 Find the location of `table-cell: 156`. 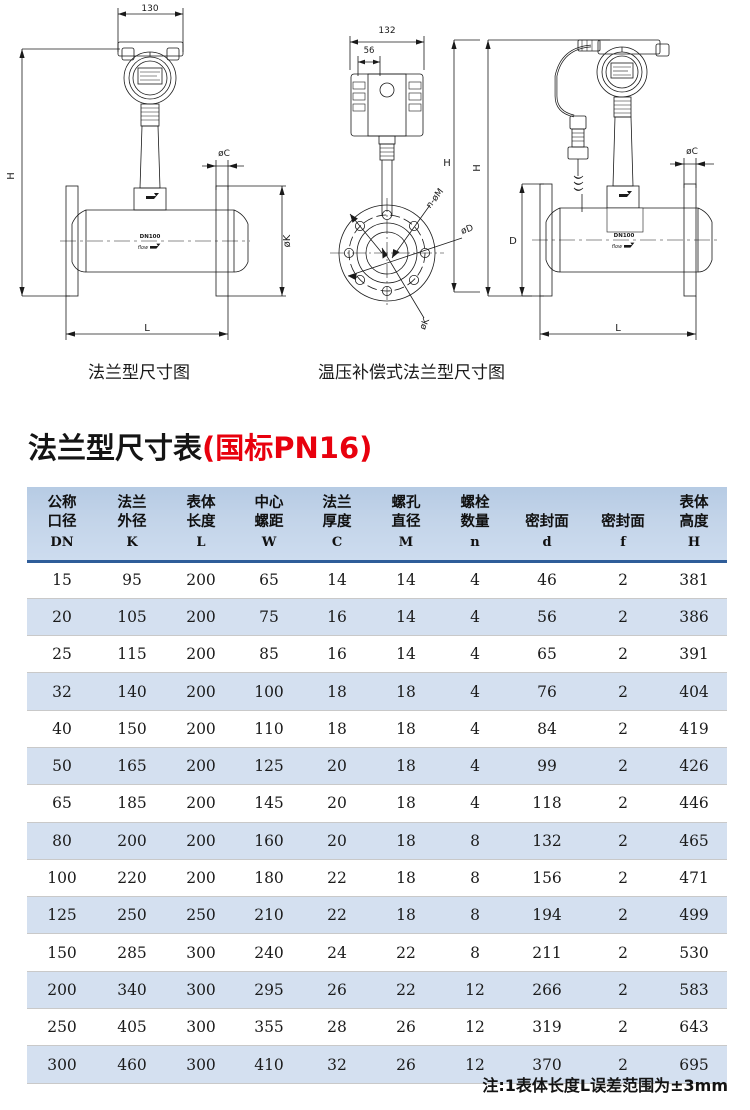

table-cell: 156 is located at coordinates (547, 877).